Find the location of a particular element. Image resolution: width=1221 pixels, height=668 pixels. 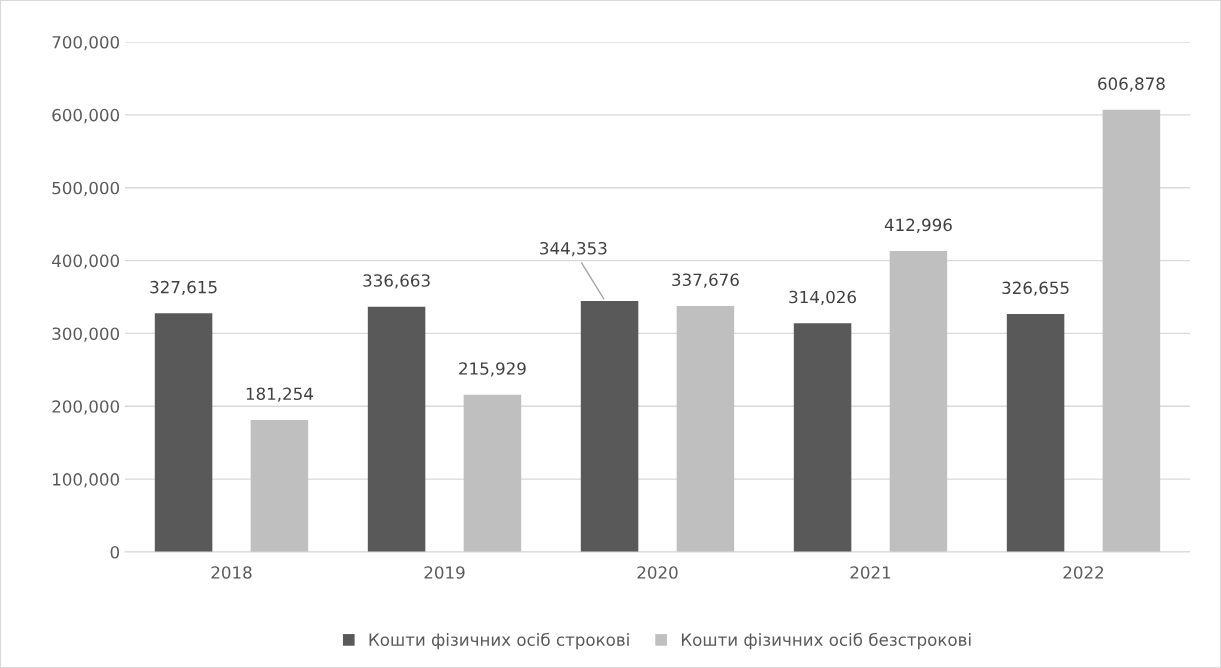

data-label: 337,676 is located at coordinates (705, 280).